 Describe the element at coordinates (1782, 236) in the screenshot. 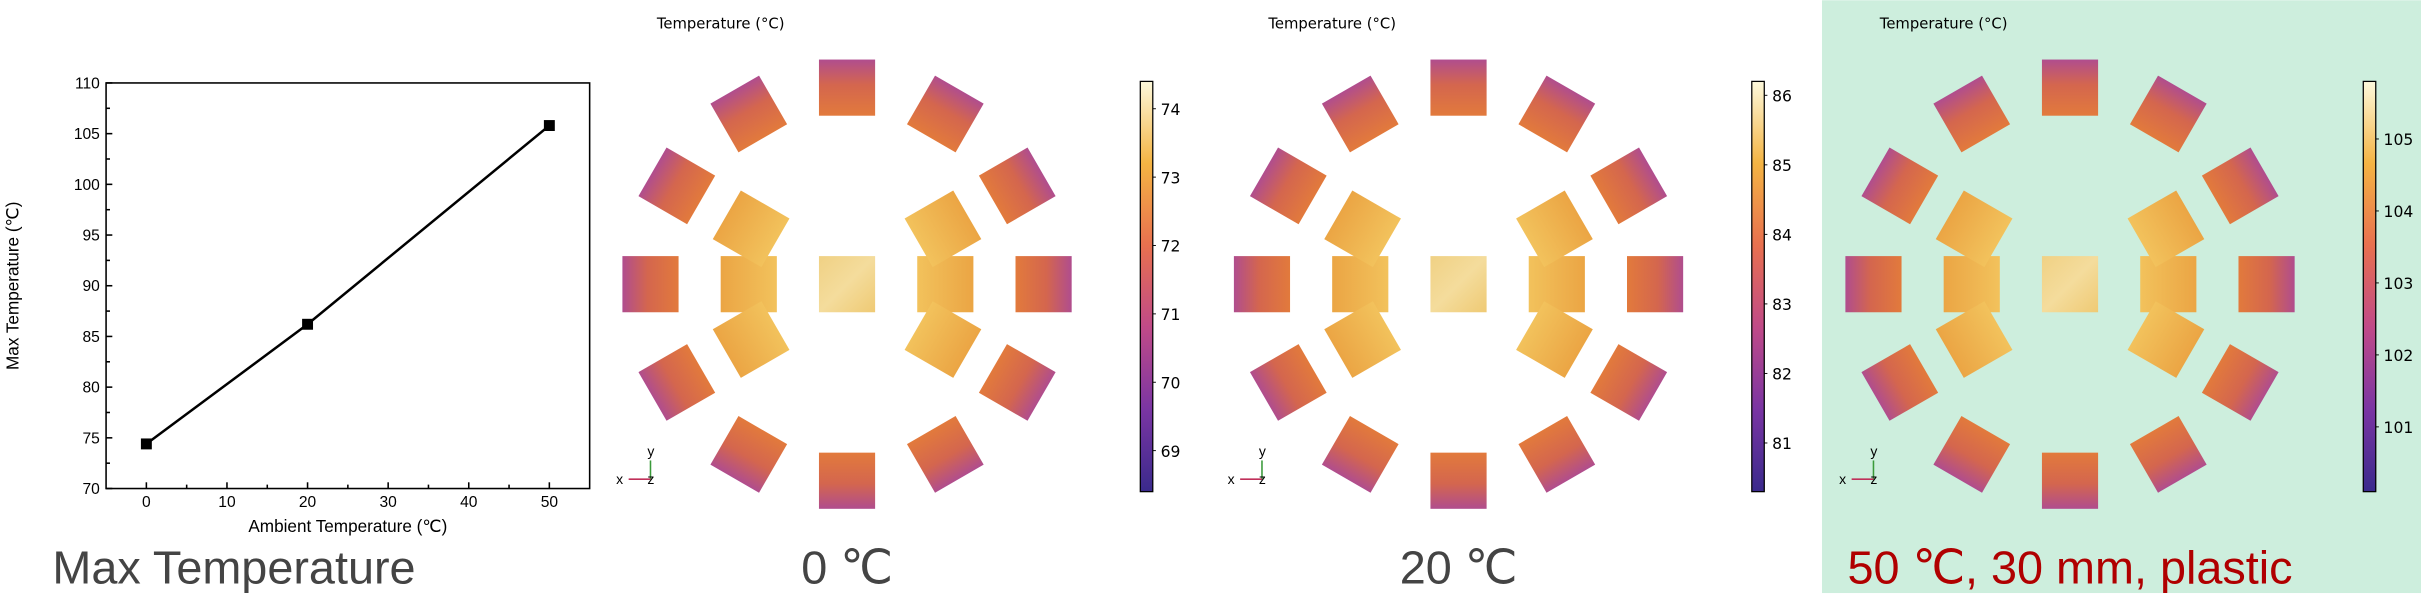

I see `colorbar-tick-label: 84` at that location.